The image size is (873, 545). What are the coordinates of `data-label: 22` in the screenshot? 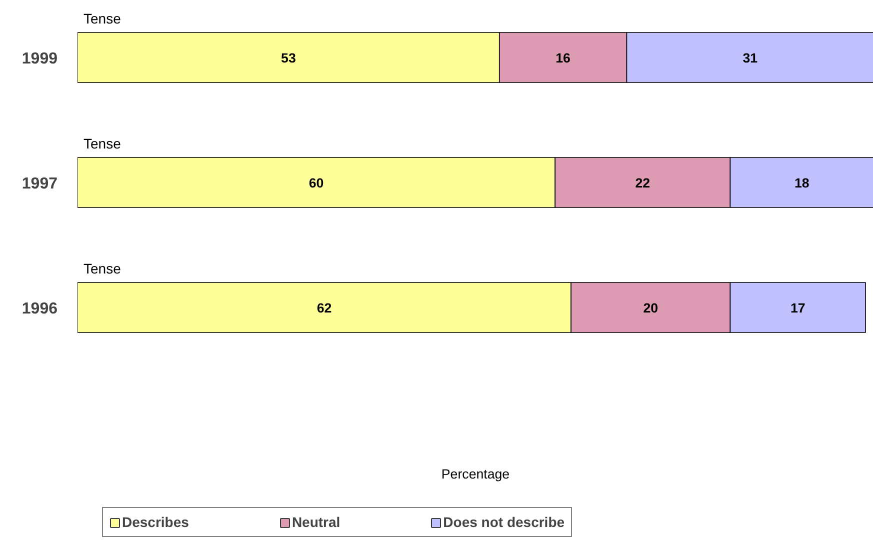 It's located at (642, 183).